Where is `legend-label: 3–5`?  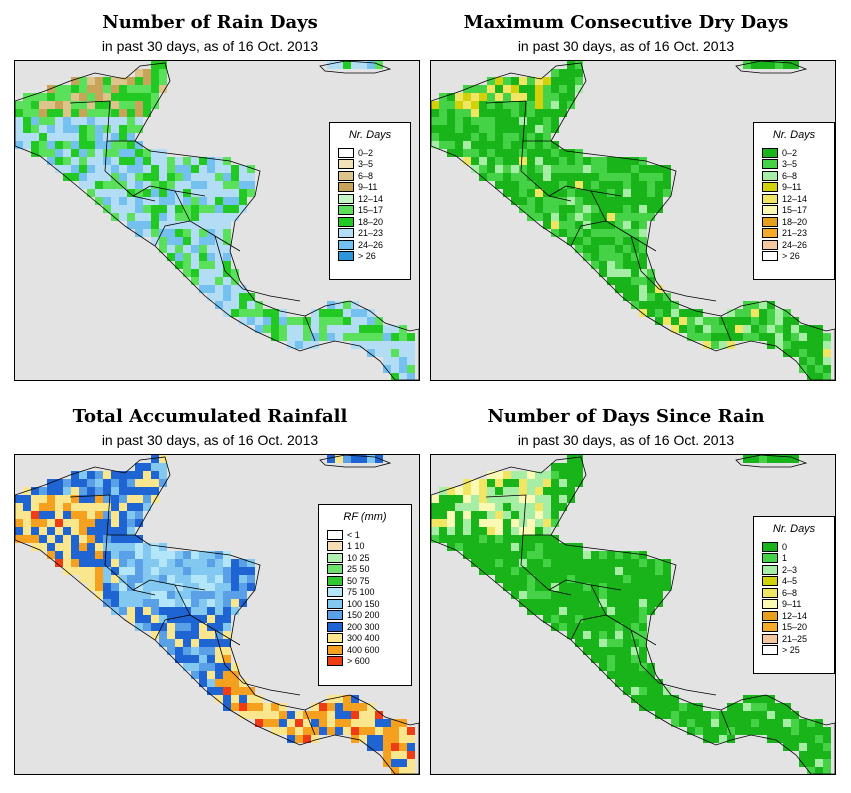 legend-label: 3–5 is located at coordinates (790, 164).